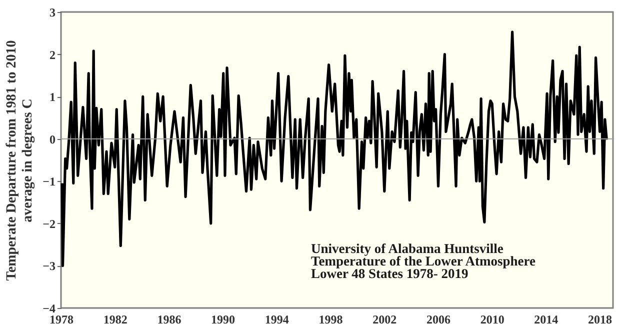  What do you see at coordinates (330, 319) in the screenshot?
I see `x-tick-label: 1998` at bounding box center [330, 319].